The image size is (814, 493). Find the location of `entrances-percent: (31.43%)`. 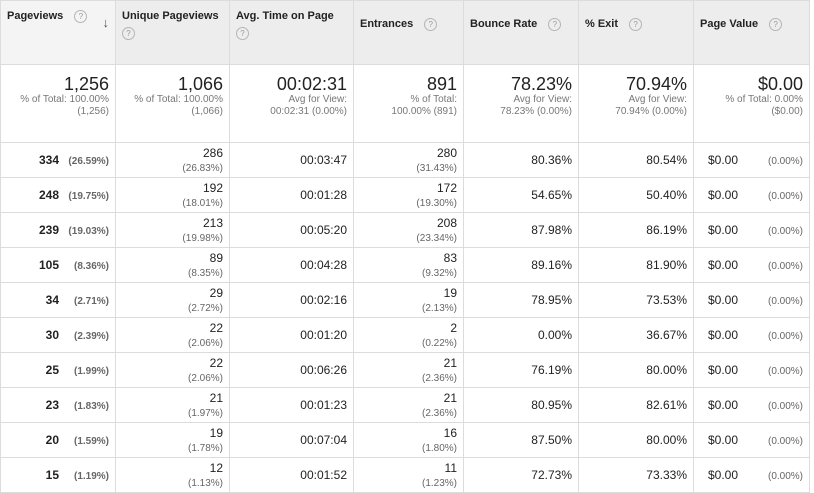

entrances-percent: (31.43%) is located at coordinates (436, 168).